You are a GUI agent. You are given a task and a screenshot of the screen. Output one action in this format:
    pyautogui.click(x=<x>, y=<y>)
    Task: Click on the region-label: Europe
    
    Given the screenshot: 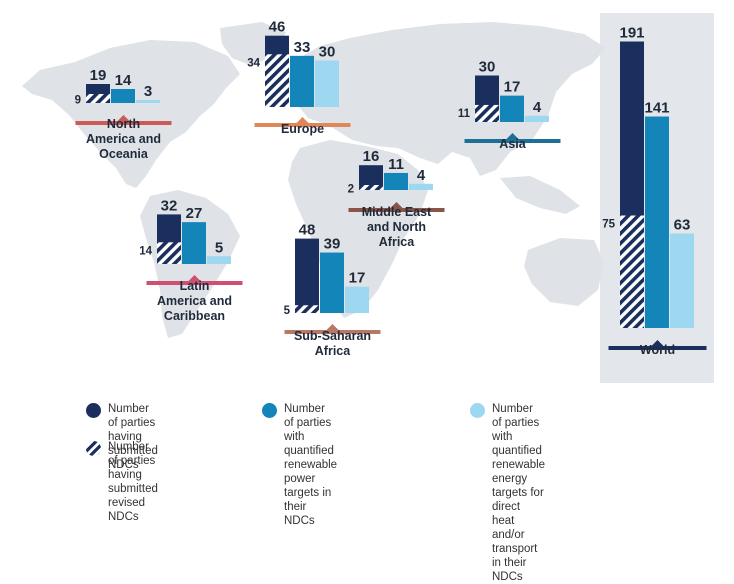 What is the action you would take?
    pyautogui.click(x=302, y=129)
    